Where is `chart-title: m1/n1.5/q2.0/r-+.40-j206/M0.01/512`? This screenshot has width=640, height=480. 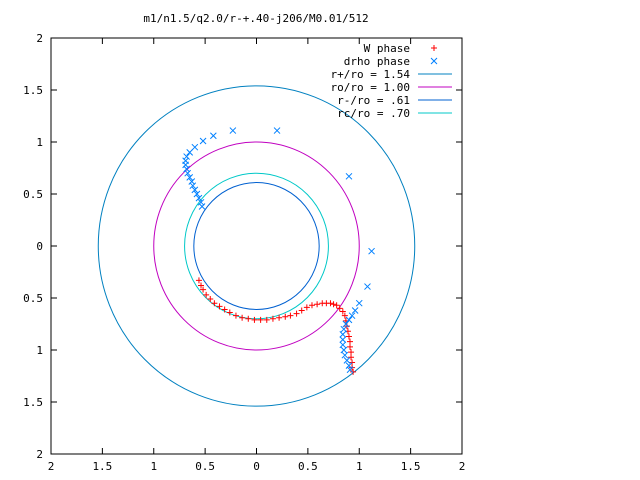 chart-title: m1/n1.5/q2.0/r-+.40-j206/M0.01/512 is located at coordinates (255, 18).